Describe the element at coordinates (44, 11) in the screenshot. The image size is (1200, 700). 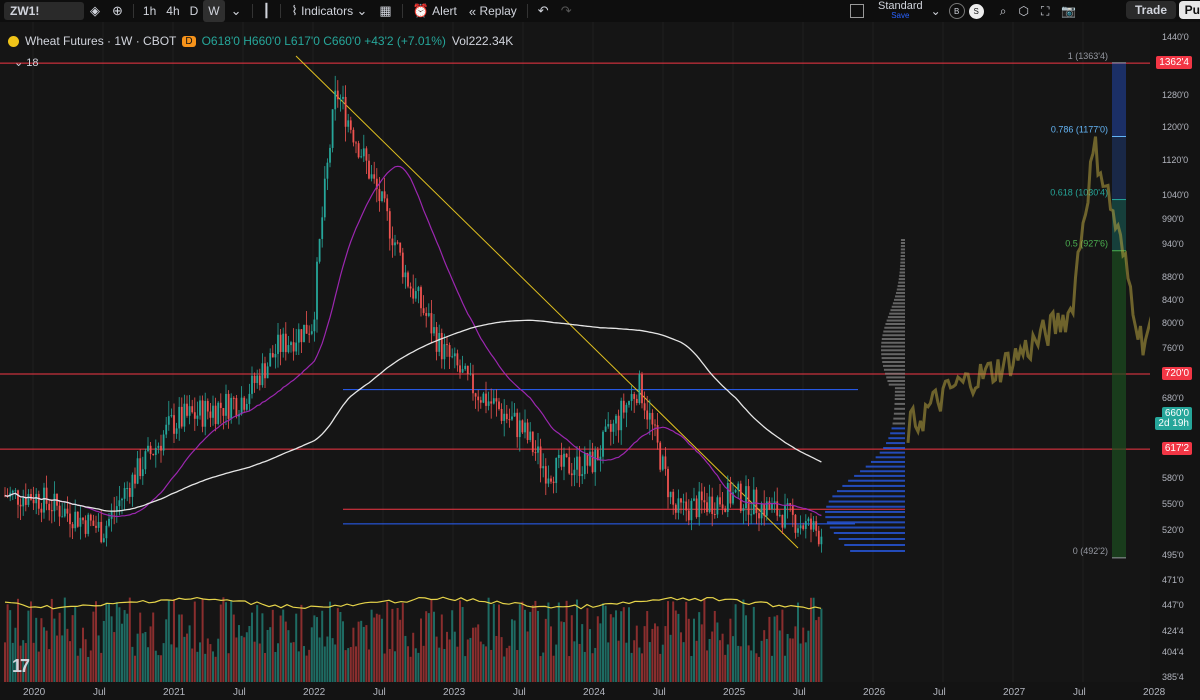
I see `symbol-search-input: ZW1!` at that location.